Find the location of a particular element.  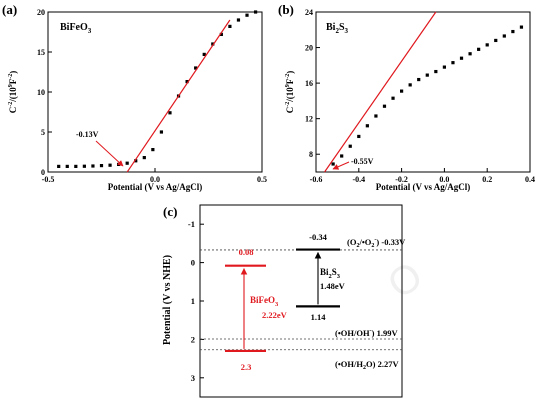

x-tick-label: -0.6 is located at coordinates (316, 179).